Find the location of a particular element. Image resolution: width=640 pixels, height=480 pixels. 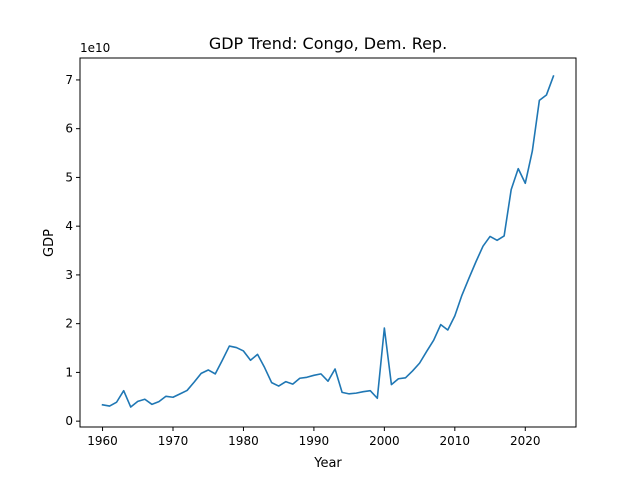

x-tick-label: 1980 is located at coordinates (243, 441).